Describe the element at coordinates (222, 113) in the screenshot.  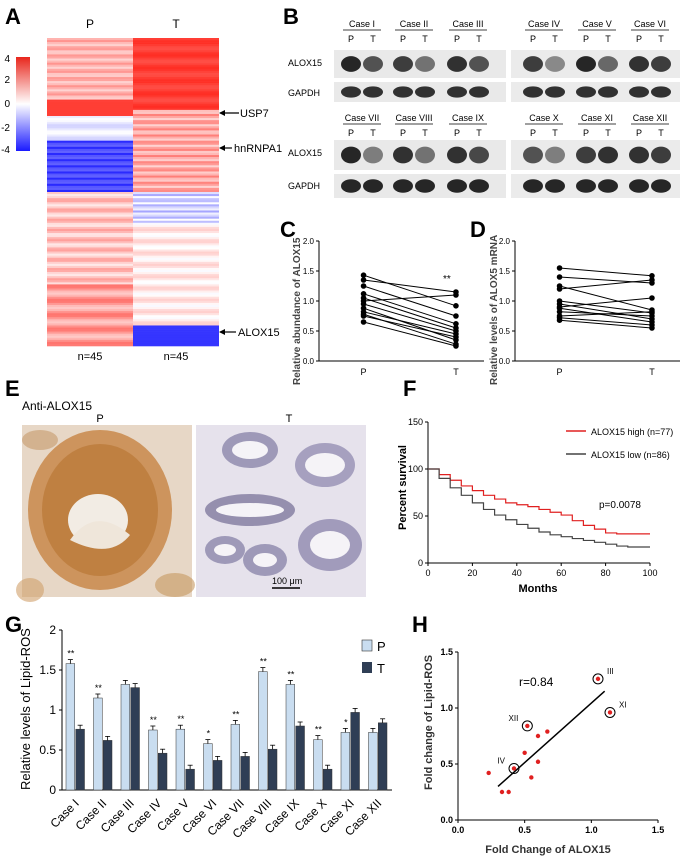
I see `arrow-icon` at that location.